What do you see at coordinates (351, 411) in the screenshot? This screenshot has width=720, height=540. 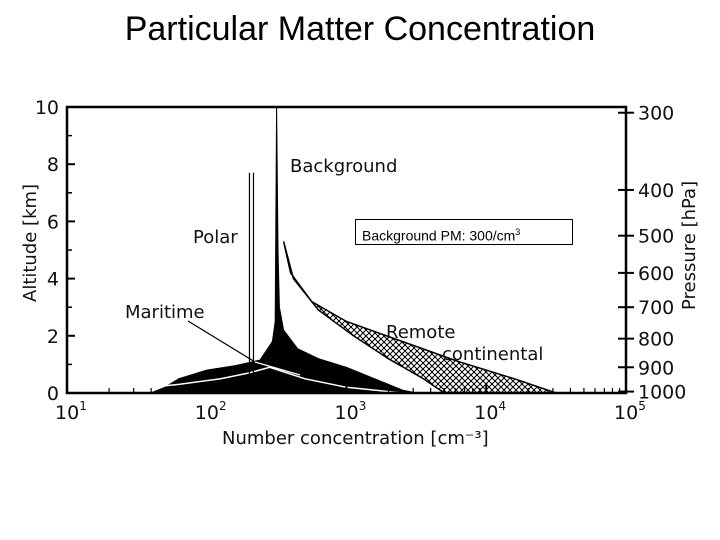 I see `x-tick-label: 10³` at bounding box center [351, 411].